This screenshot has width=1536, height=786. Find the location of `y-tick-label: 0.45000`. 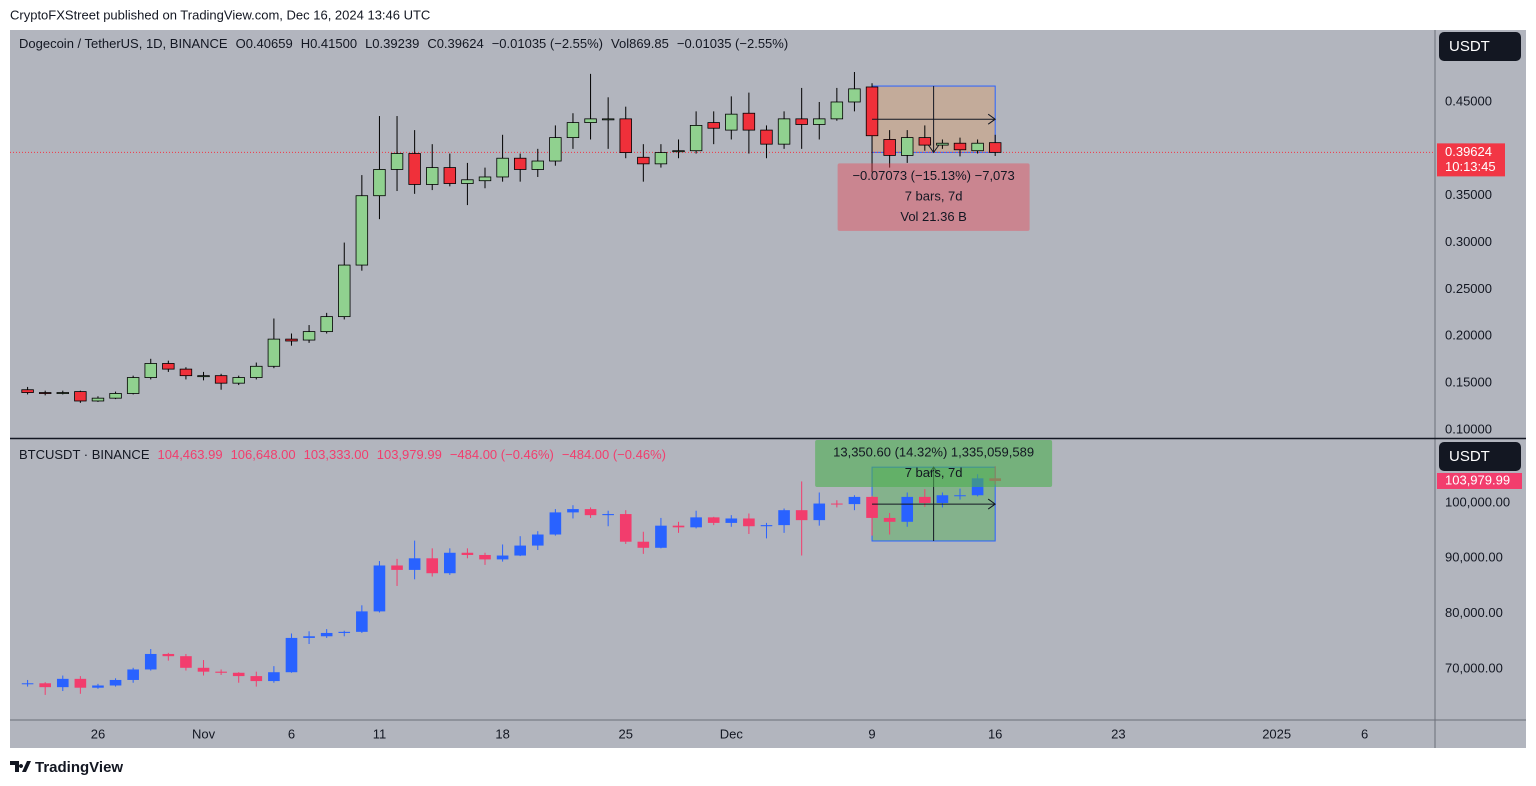

y-tick-label: 0.45000 is located at coordinates (1468, 100).